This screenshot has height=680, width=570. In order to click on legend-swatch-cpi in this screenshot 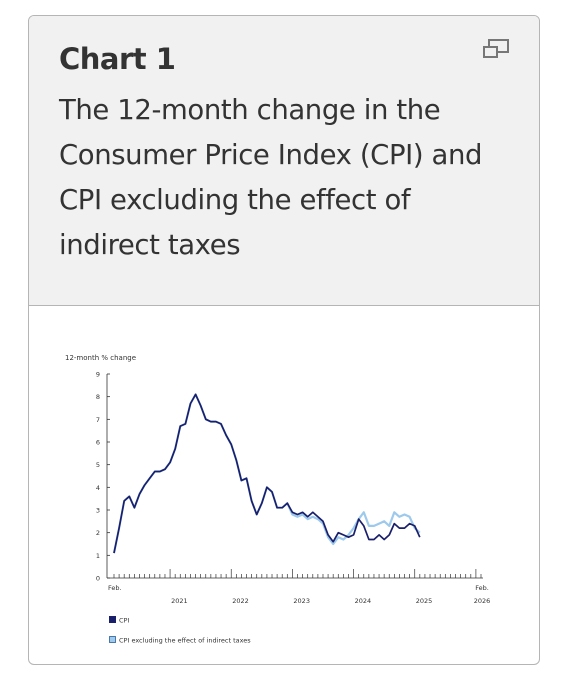, I will do `click(112, 619)`.